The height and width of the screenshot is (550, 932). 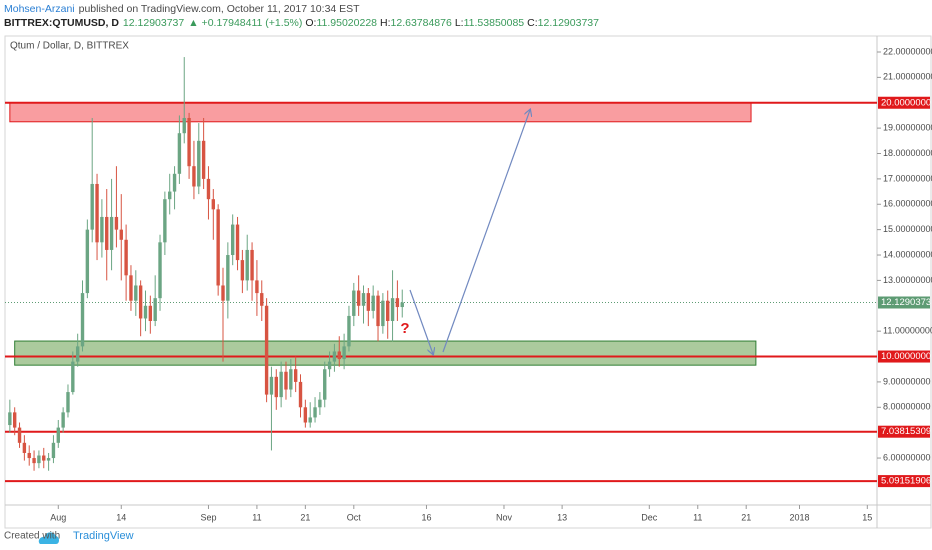 I want to click on last-price-label: 12.12903737, so click(x=906, y=302).